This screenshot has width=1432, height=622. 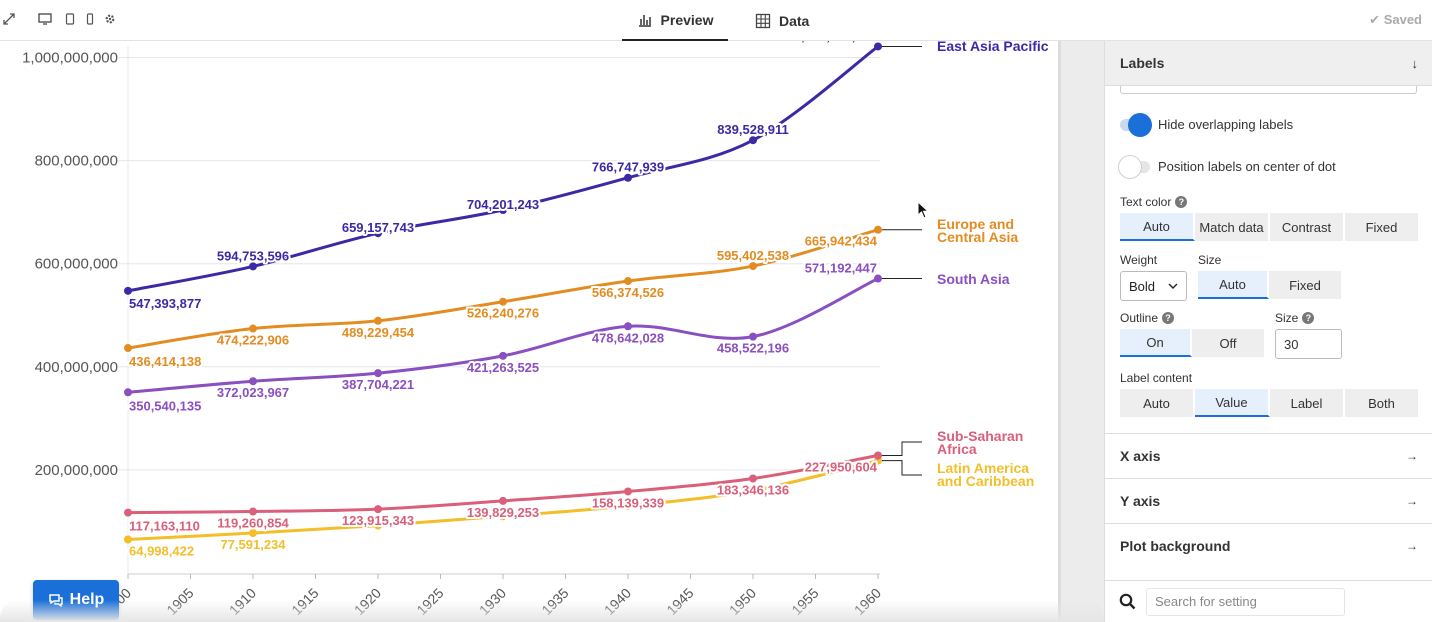 What do you see at coordinates (1268, 500) in the screenshot?
I see `y-axis-section: Y axis →` at bounding box center [1268, 500].